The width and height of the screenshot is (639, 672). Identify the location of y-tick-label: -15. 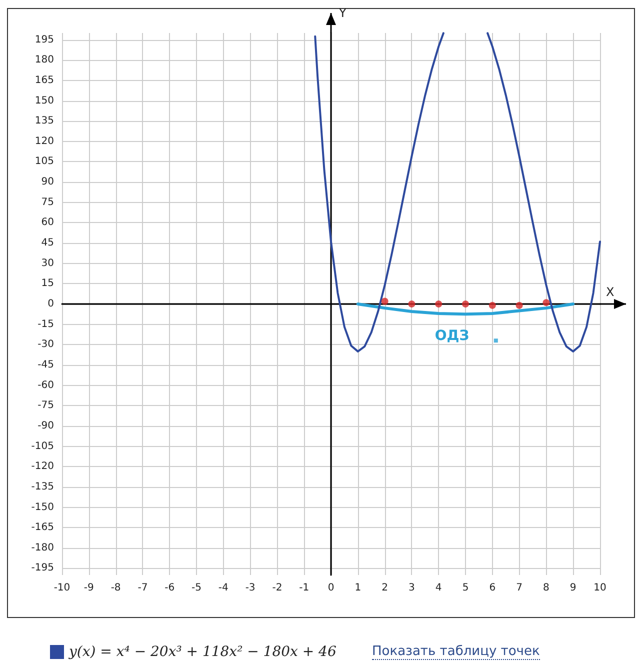
(46, 324).